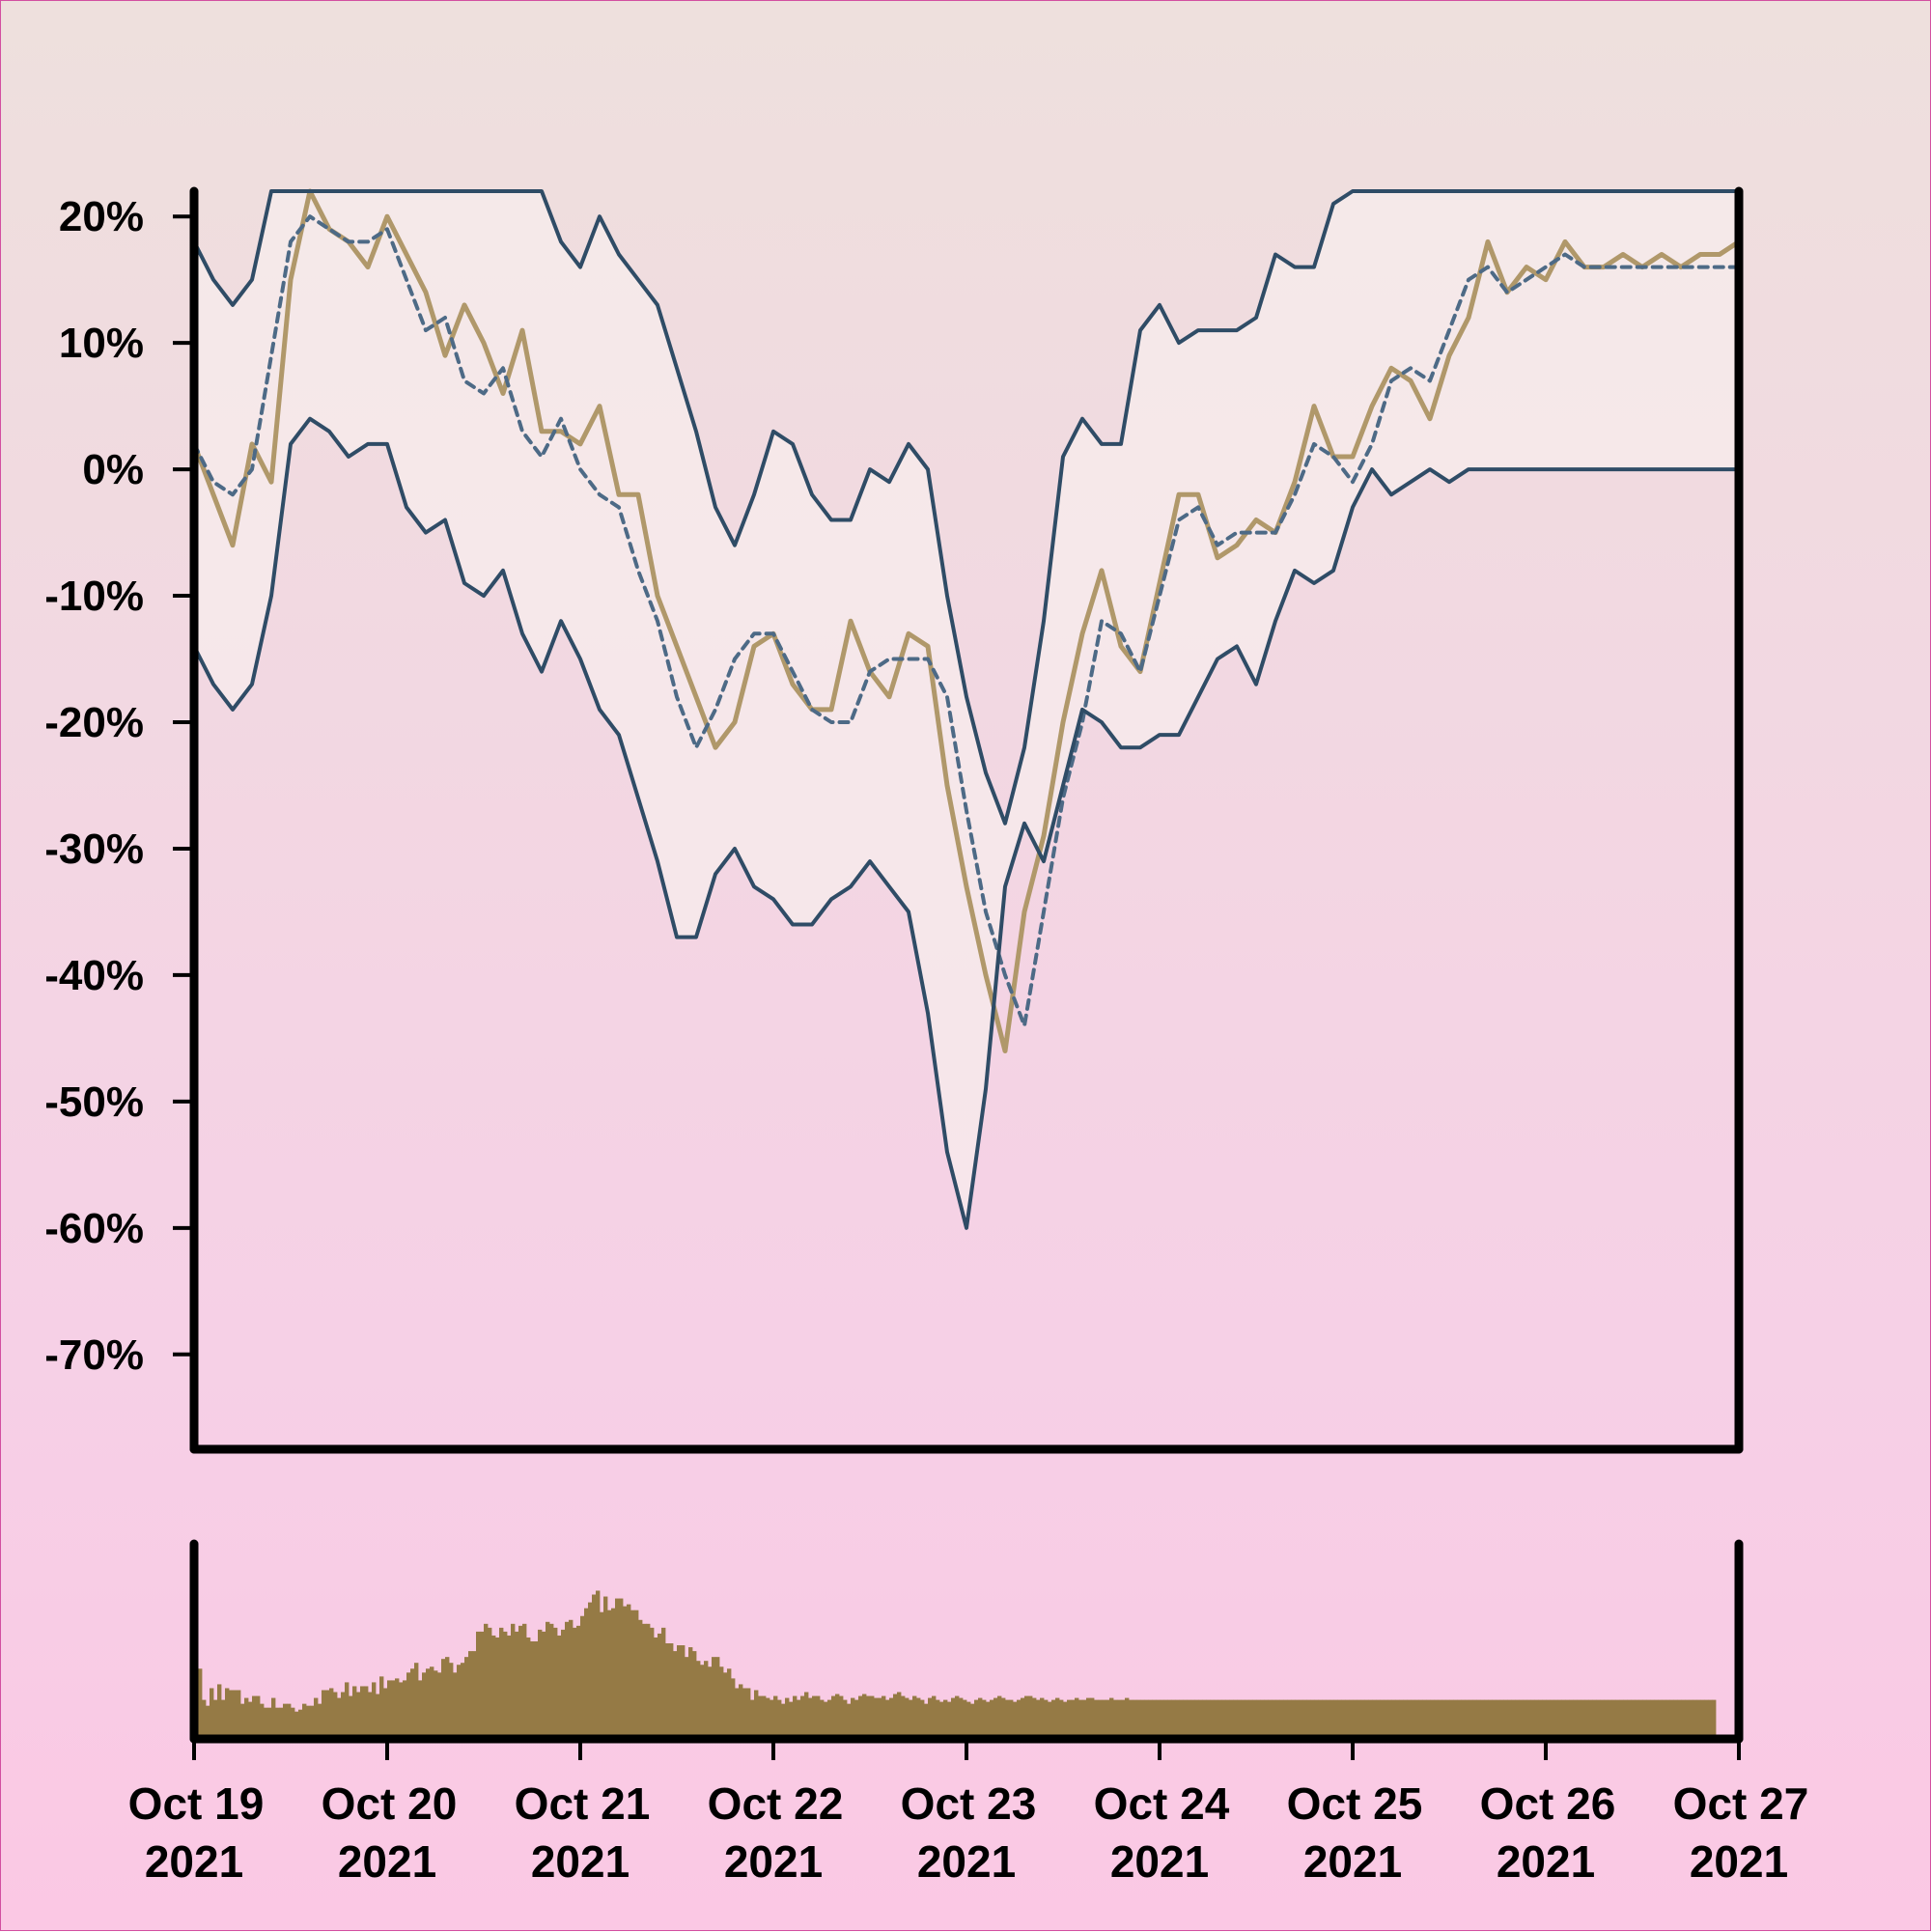  Describe the element at coordinates (94, 976) in the screenshot. I see `y-tick-label: -40%` at that location.